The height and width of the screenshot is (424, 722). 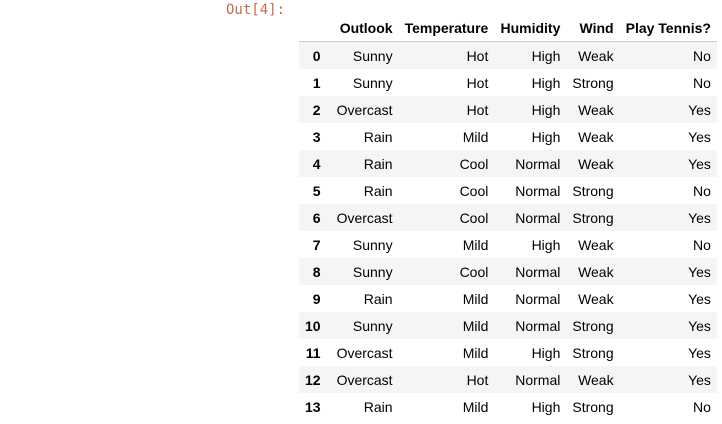 I want to click on row-index: 2, so click(x=316, y=109).